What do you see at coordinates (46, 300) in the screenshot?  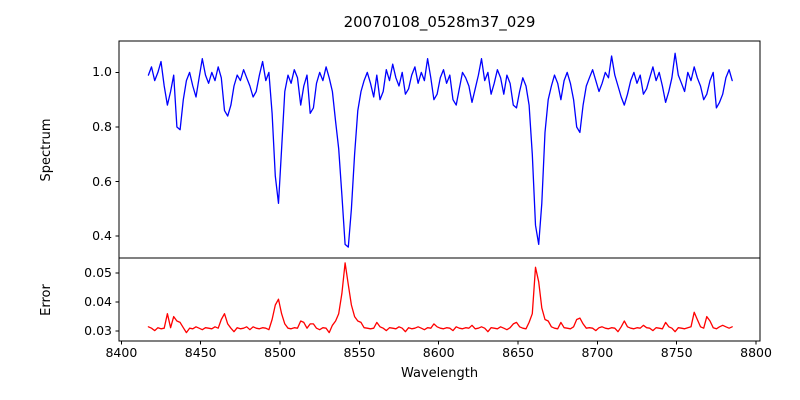 I see `error-axis-label: Error` at bounding box center [46, 300].